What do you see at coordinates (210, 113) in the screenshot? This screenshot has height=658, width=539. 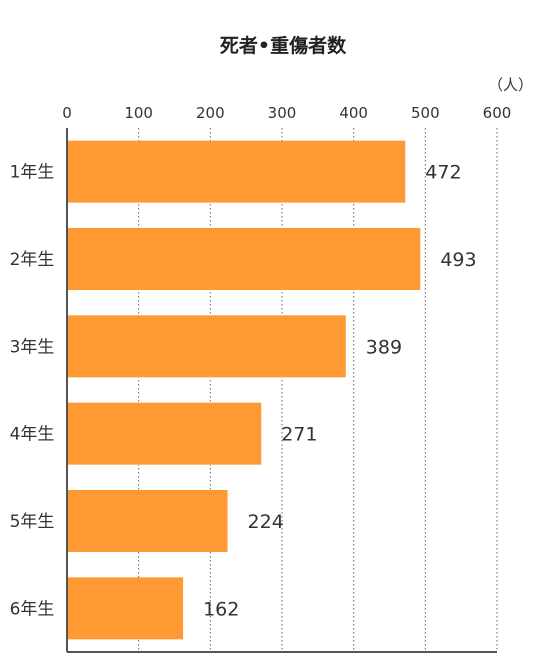 I see `x-tick-label-200: 200` at bounding box center [210, 113].